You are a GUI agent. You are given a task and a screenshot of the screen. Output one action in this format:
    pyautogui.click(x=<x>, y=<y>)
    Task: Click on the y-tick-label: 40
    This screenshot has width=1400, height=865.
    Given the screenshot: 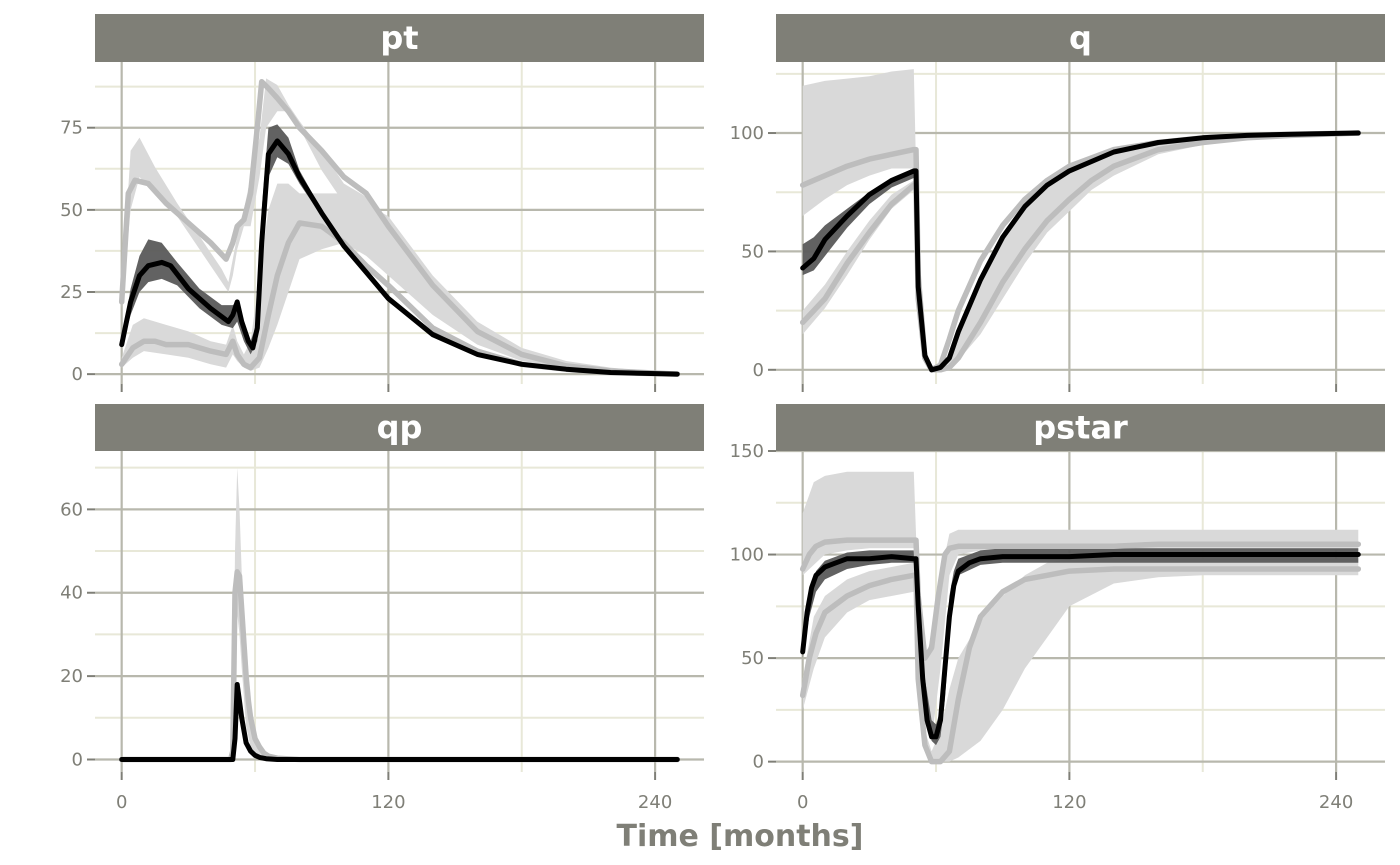 What is the action you would take?
    pyautogui.click(x=71, y=593)
    